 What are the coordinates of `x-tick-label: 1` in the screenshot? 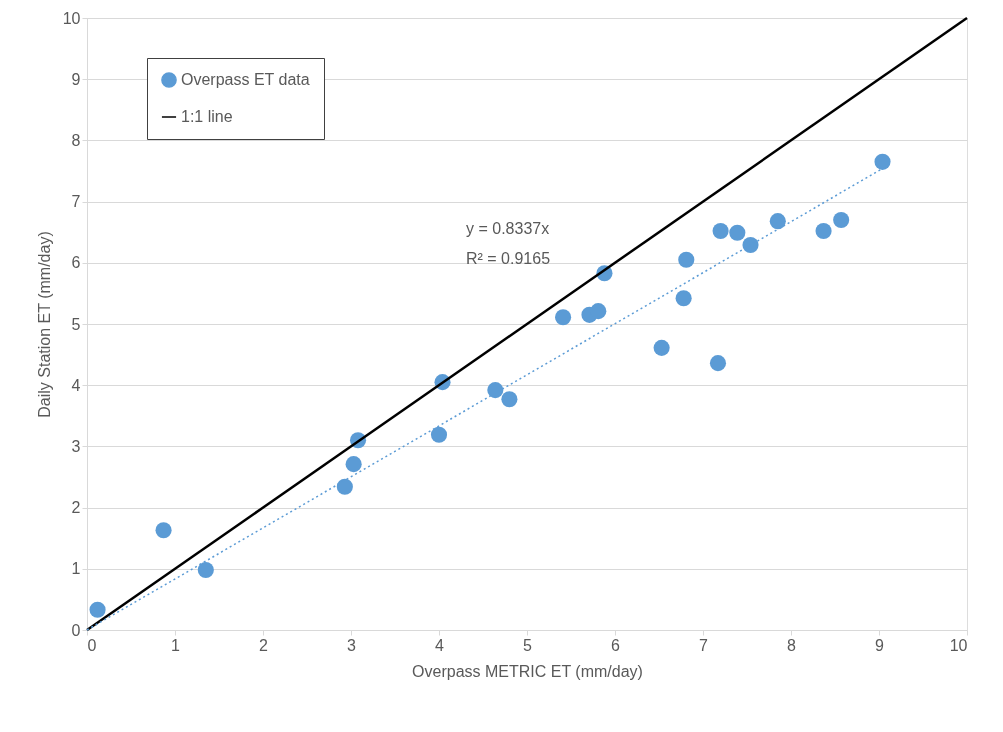 It's located at (176, 645).